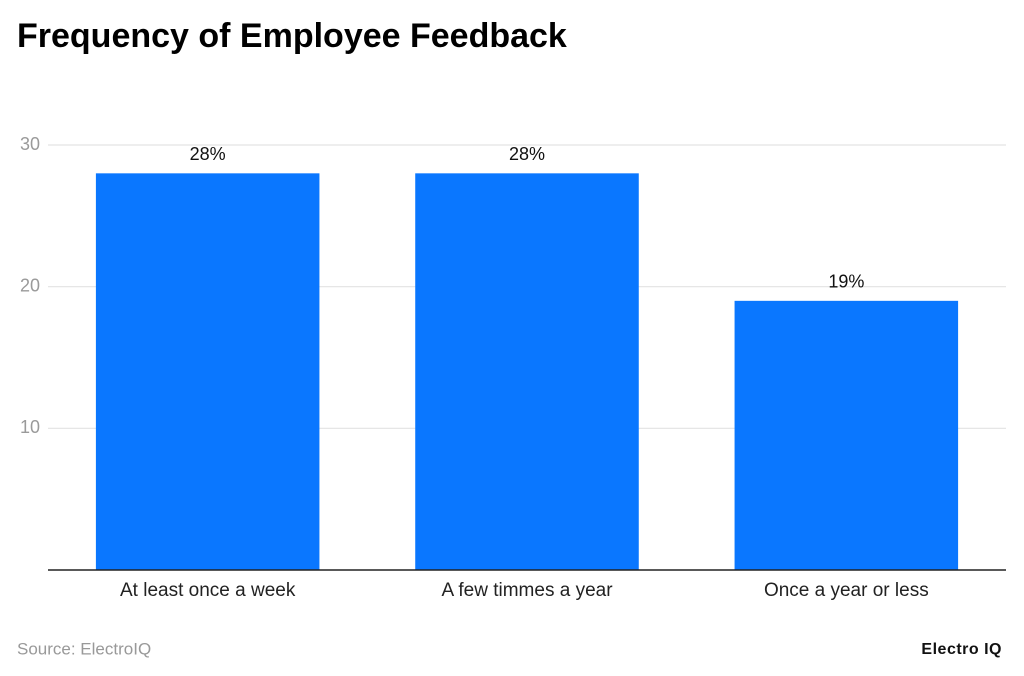 The width and height of the screenshot is (1024, 676). I want to click on chart-title: Frequency of Employee Feedback, so click(292, 36).